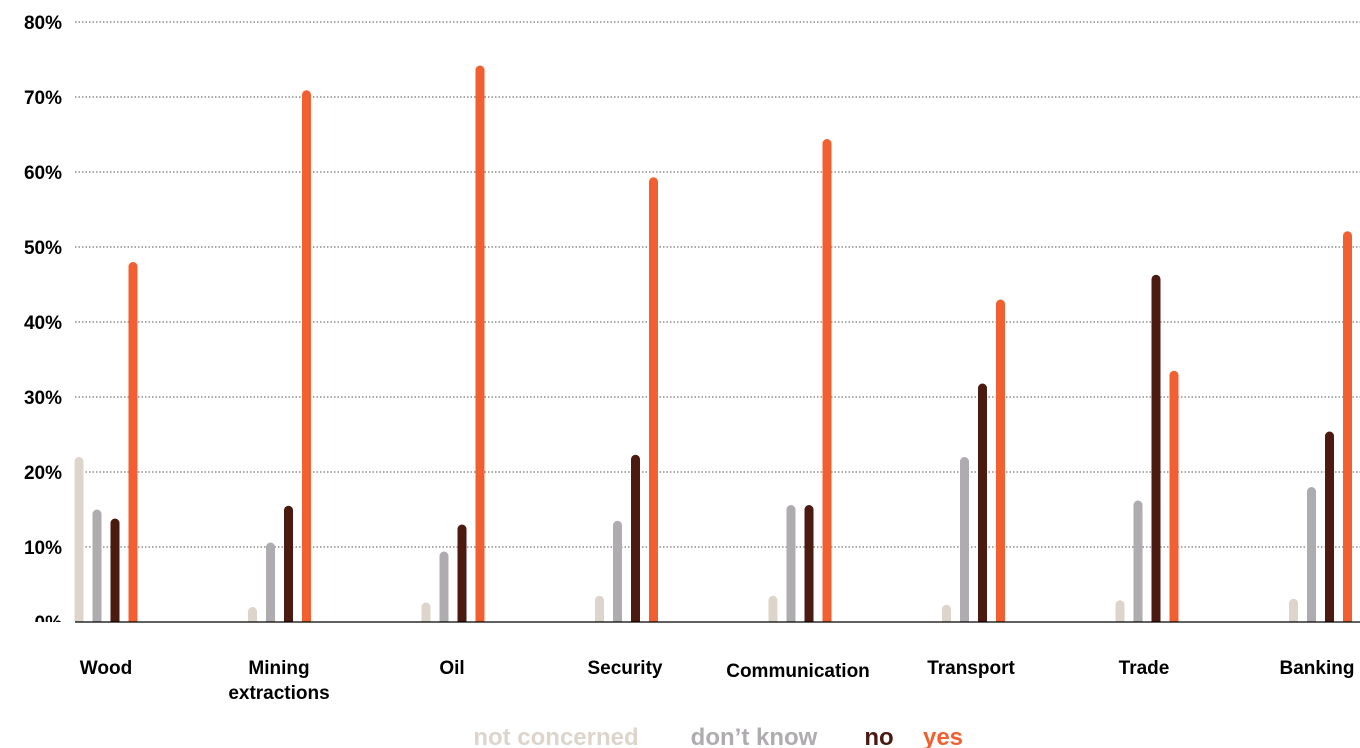 This screenshot has height=748, width=1360. Describe the element at coordinates (43, 173) in the screenshot. I see `y-tick-label: 60%` at that location.